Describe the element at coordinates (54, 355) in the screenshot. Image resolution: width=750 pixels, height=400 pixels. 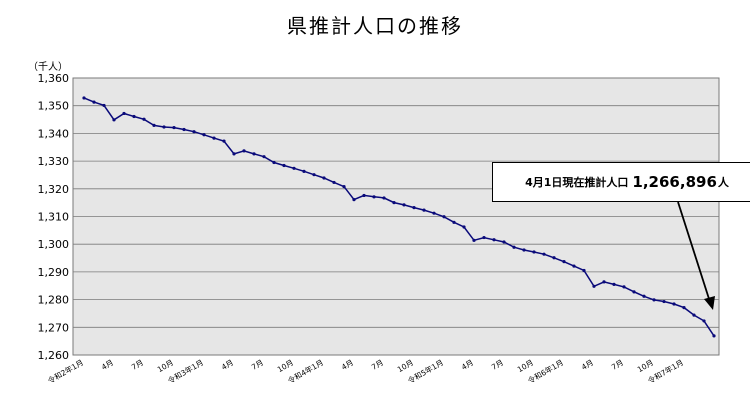
I see `y-tick-label: 1,260` at that location.